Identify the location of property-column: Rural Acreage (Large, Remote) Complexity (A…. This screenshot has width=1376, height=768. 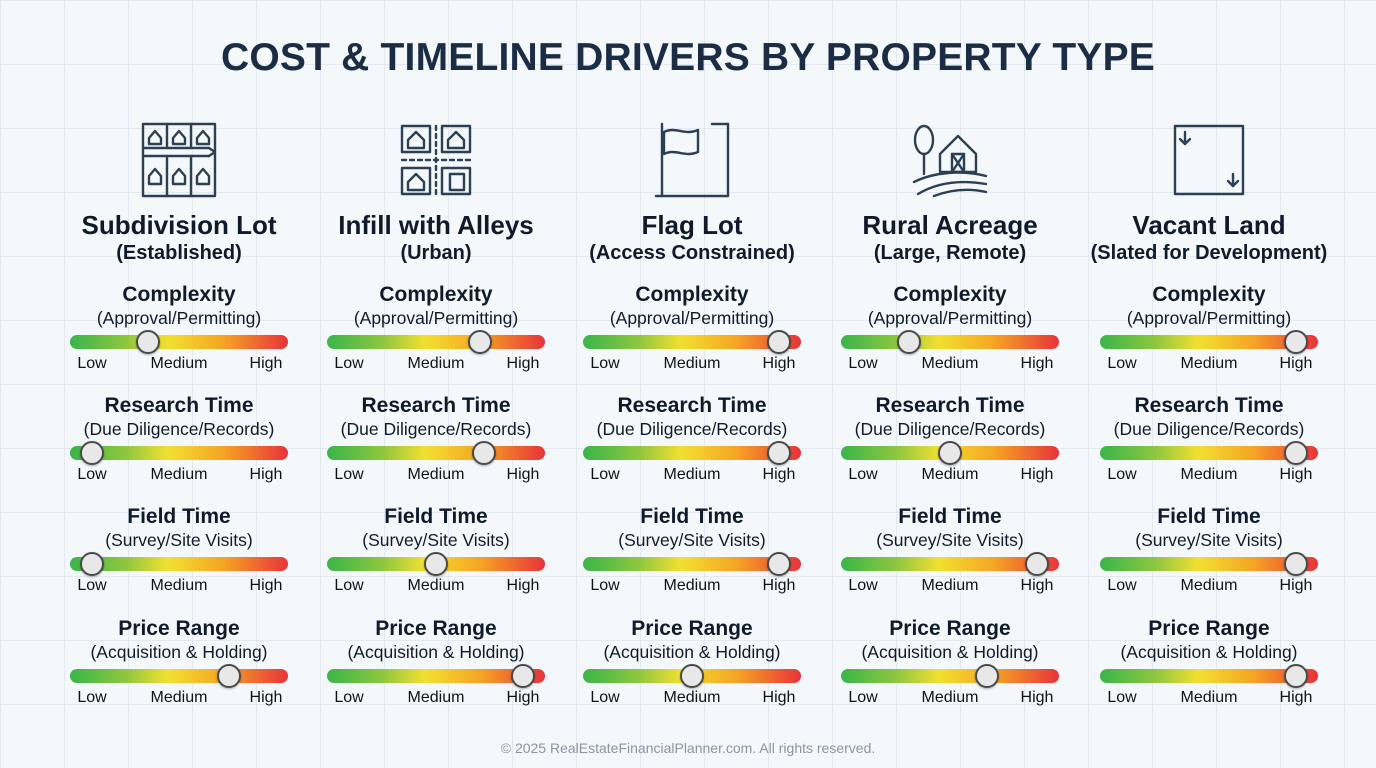
(950, 413).